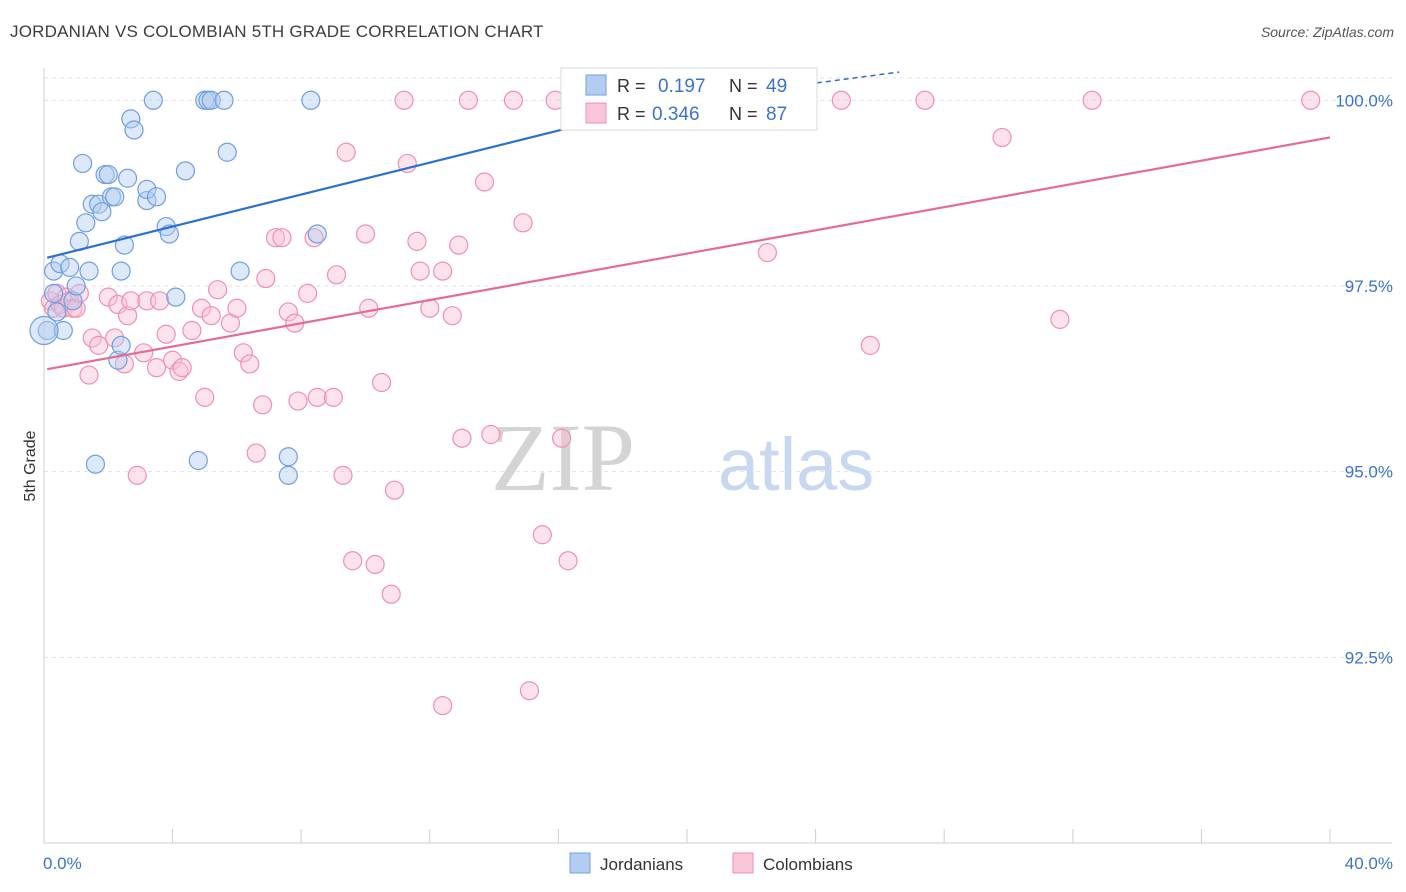 This screenshot has height=892, width=1406. I want to click on legend-swatch-colombians, so click(743, 863).